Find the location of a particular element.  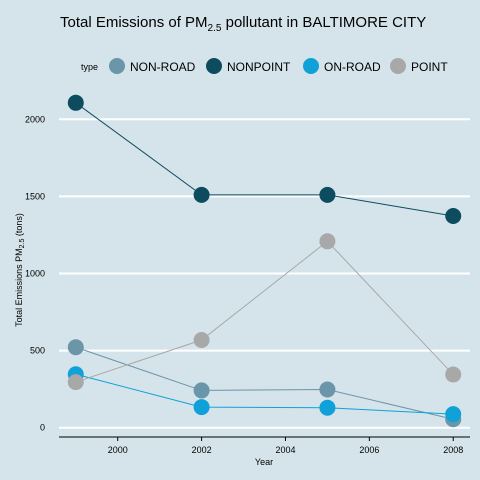

y-tick-label: 500 is located at coordinates (37, 351).